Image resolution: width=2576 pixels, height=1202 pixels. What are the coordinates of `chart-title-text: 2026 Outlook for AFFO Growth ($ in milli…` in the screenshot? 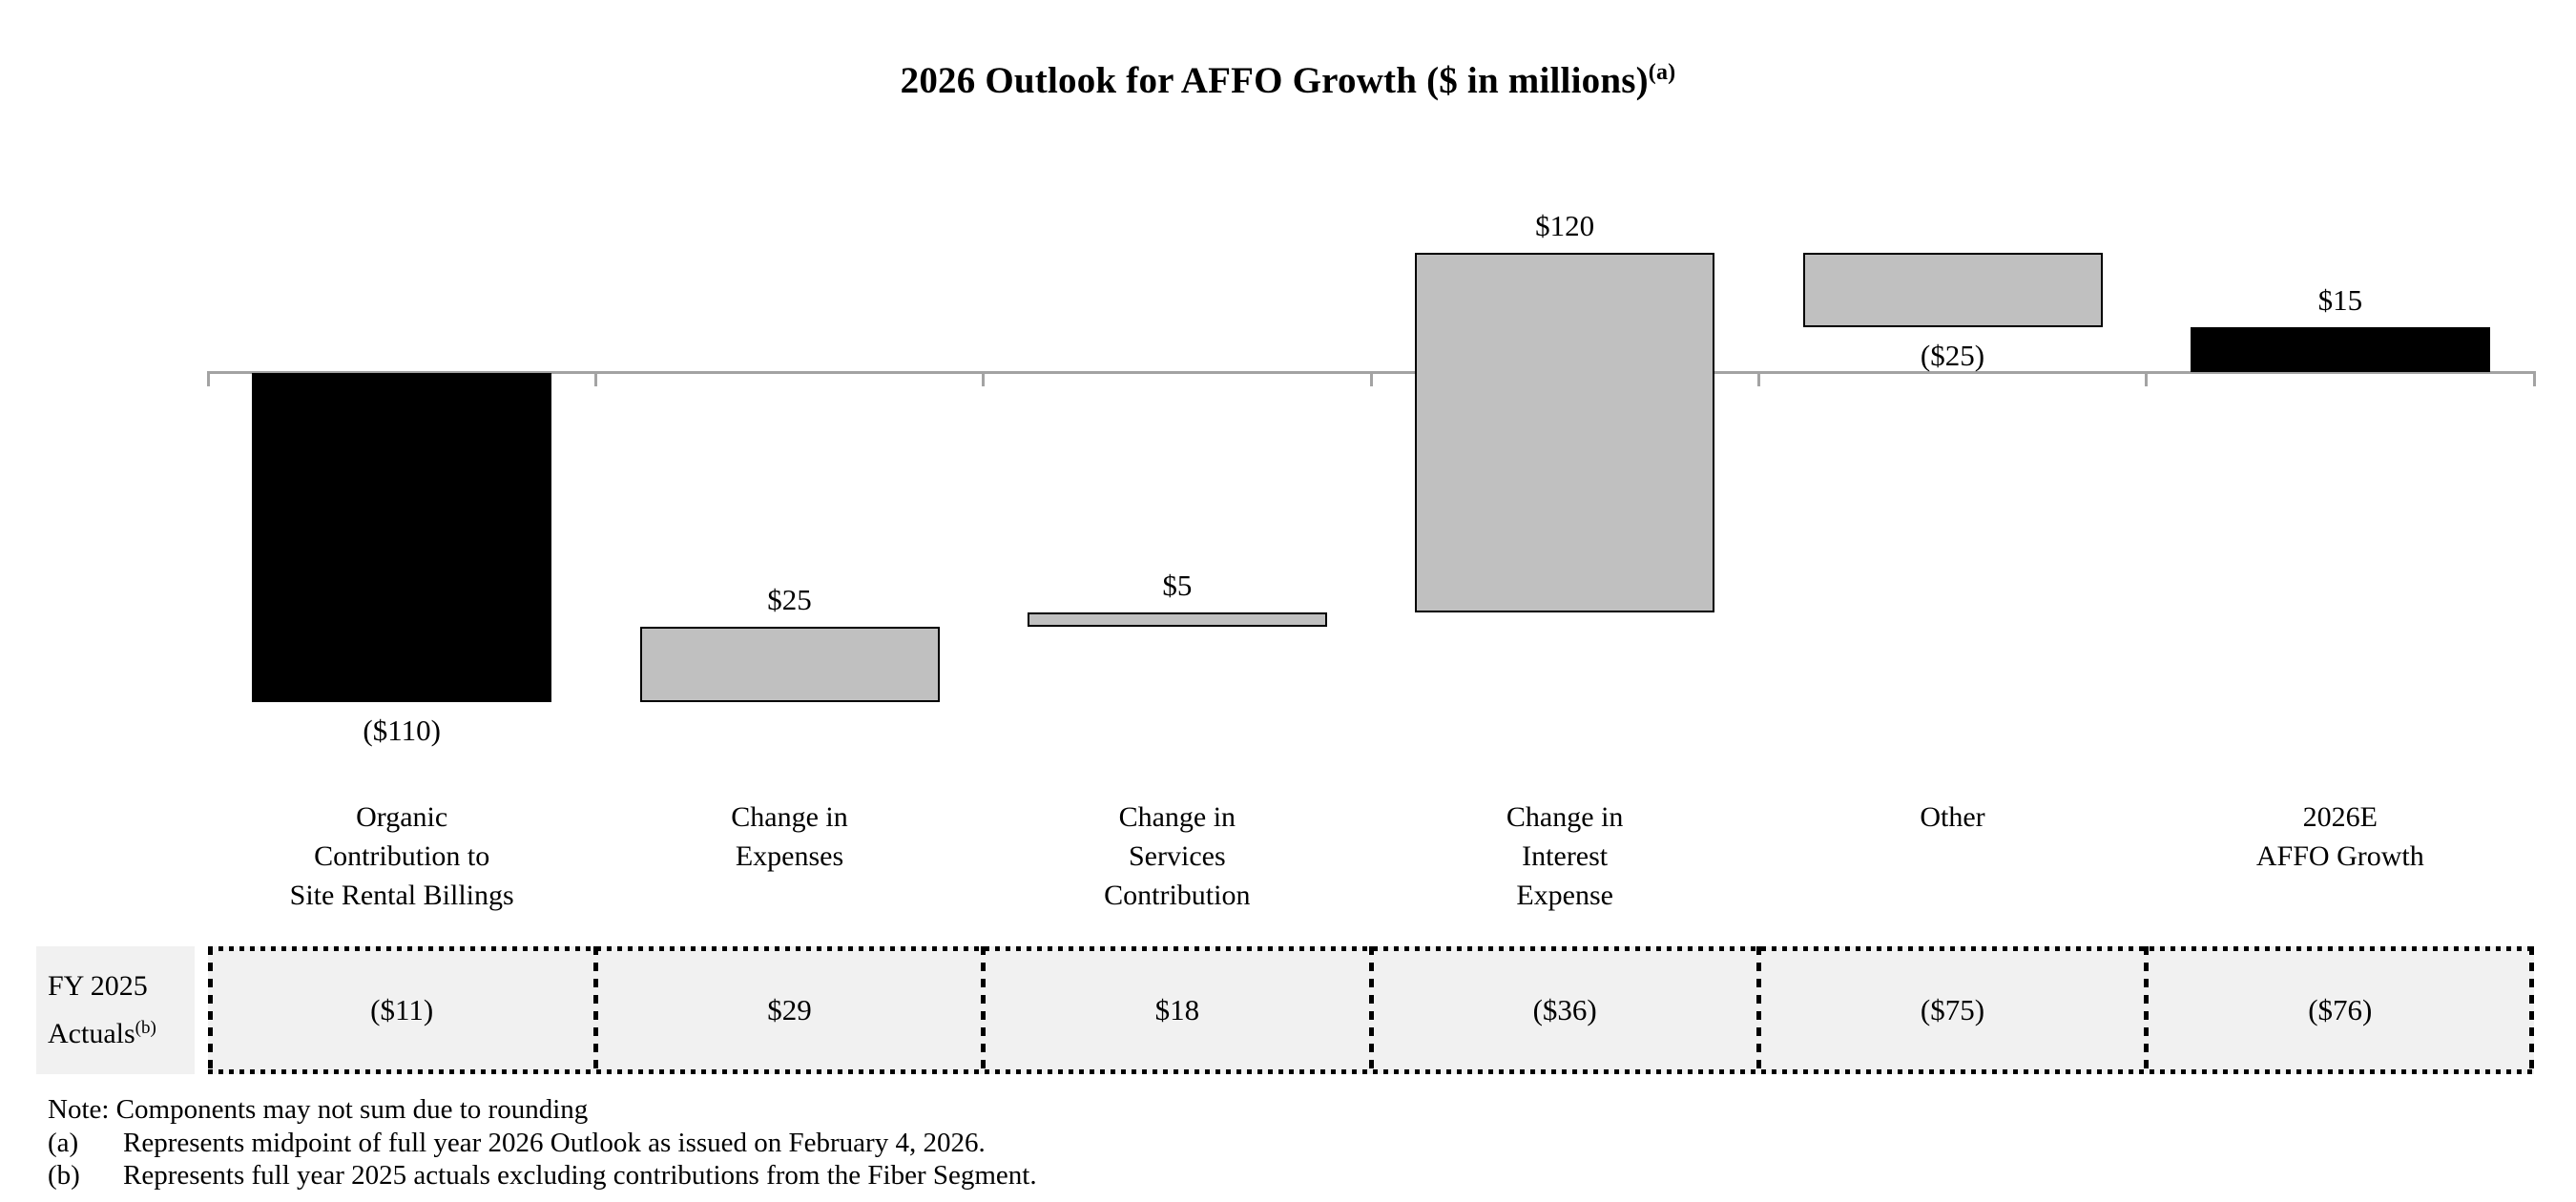 It's located at (1274, 80).